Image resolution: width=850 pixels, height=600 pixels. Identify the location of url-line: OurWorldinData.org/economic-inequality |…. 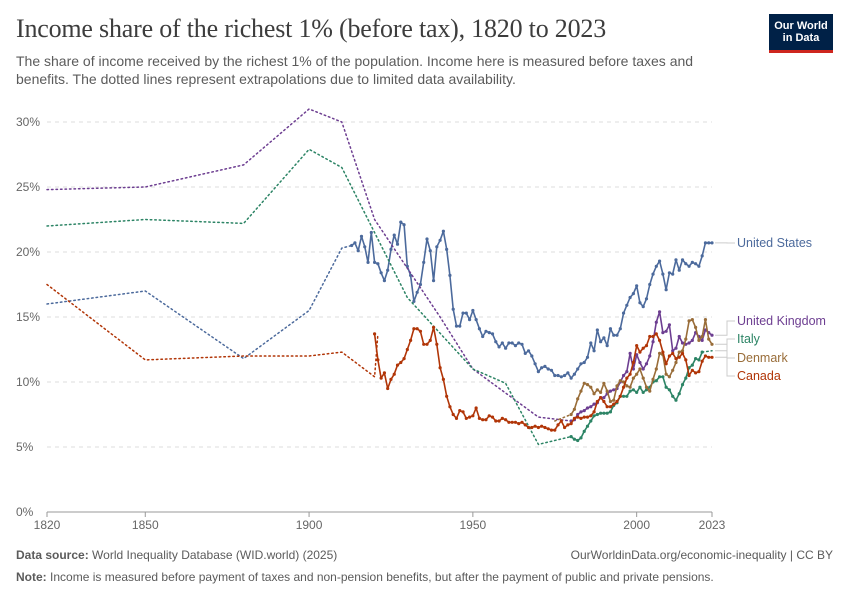
(701, 555).